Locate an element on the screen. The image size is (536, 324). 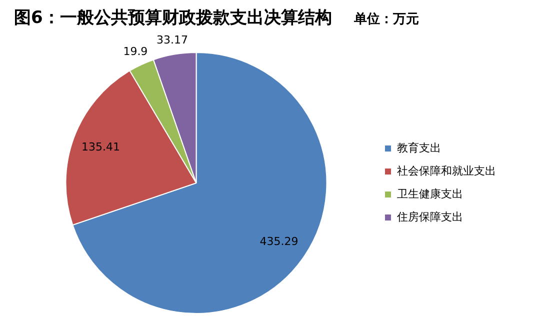
data-label: 435.29 is located at coordinates (279, 241).